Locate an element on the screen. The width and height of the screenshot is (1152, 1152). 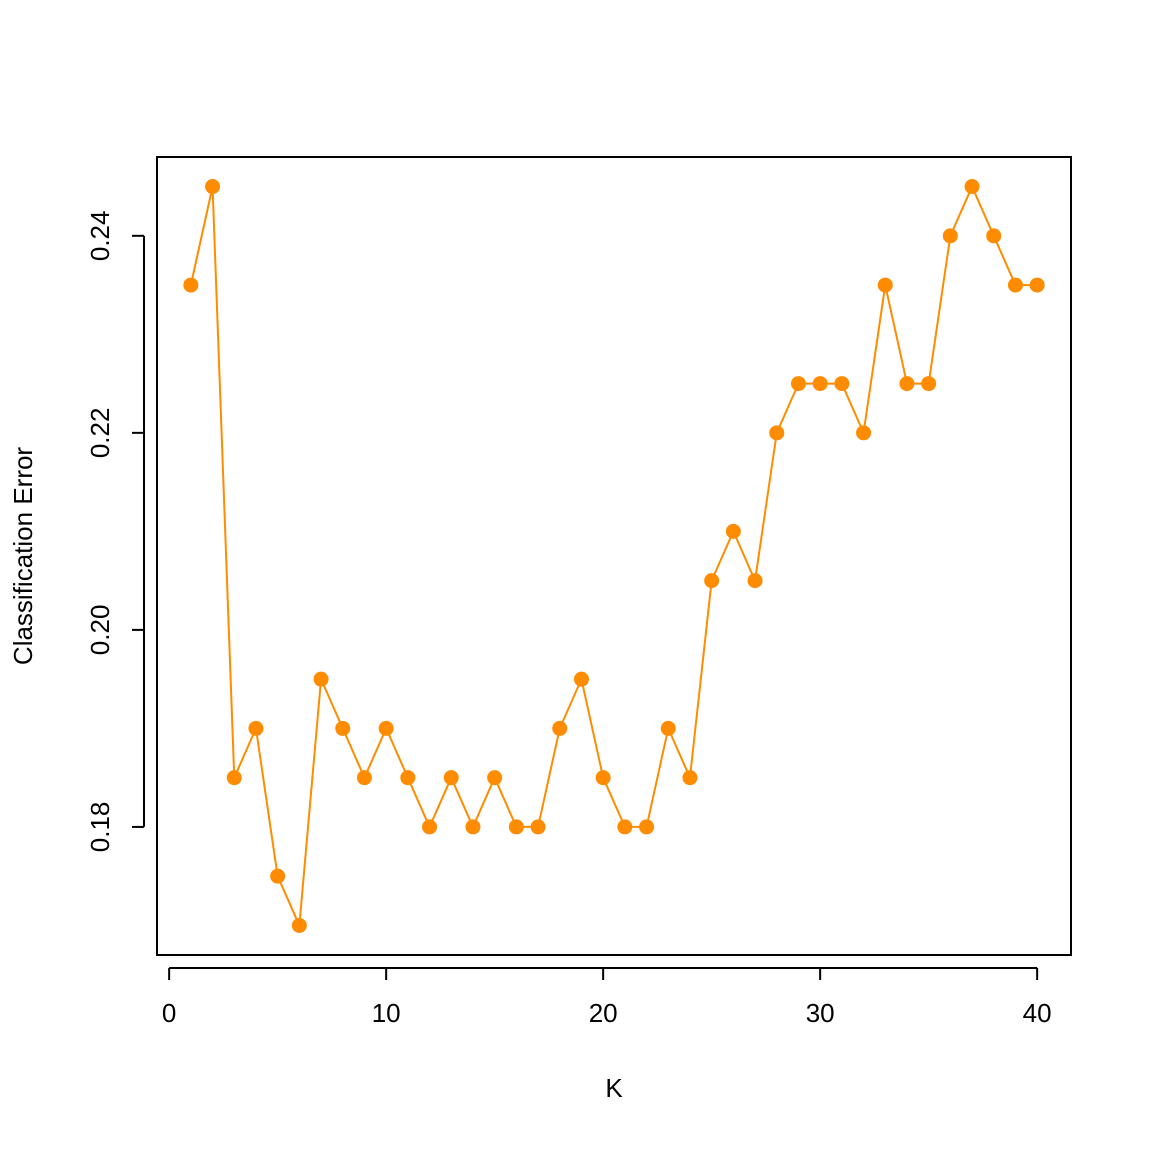
y-tick-label: 0.20 is located at coordinates (100, 630).